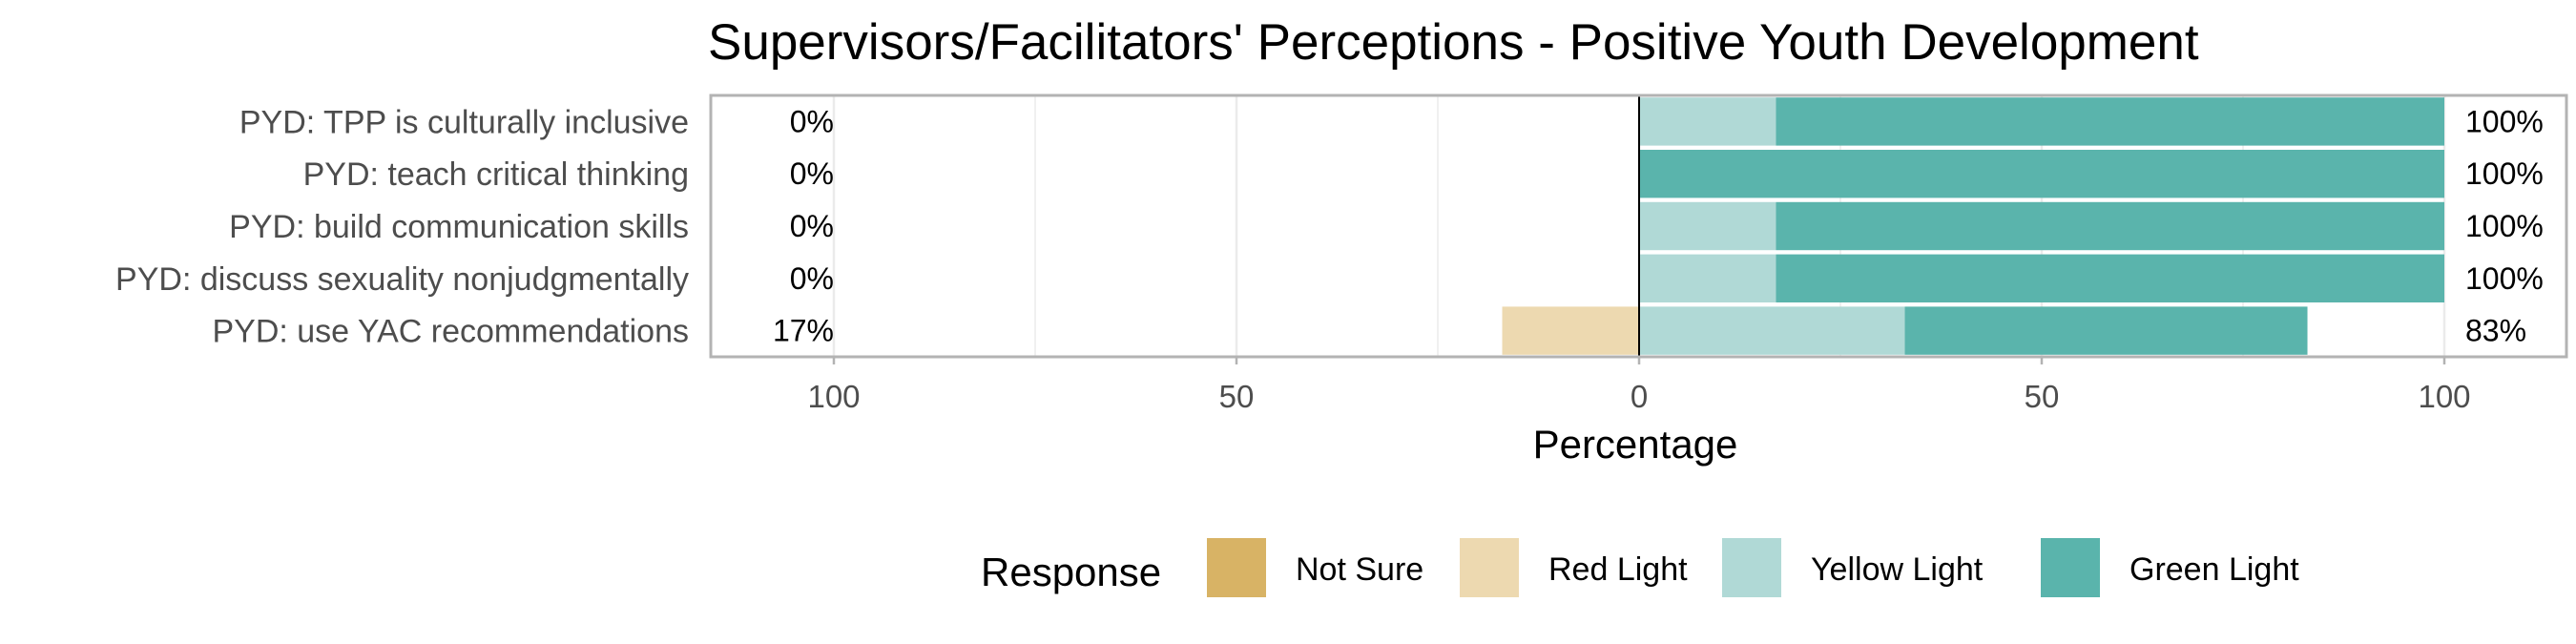  What do you see at coordinates (1897, 569) in the screenshot?
I see `legend-label: Yellow Light` at bounding box center [1897, 569].